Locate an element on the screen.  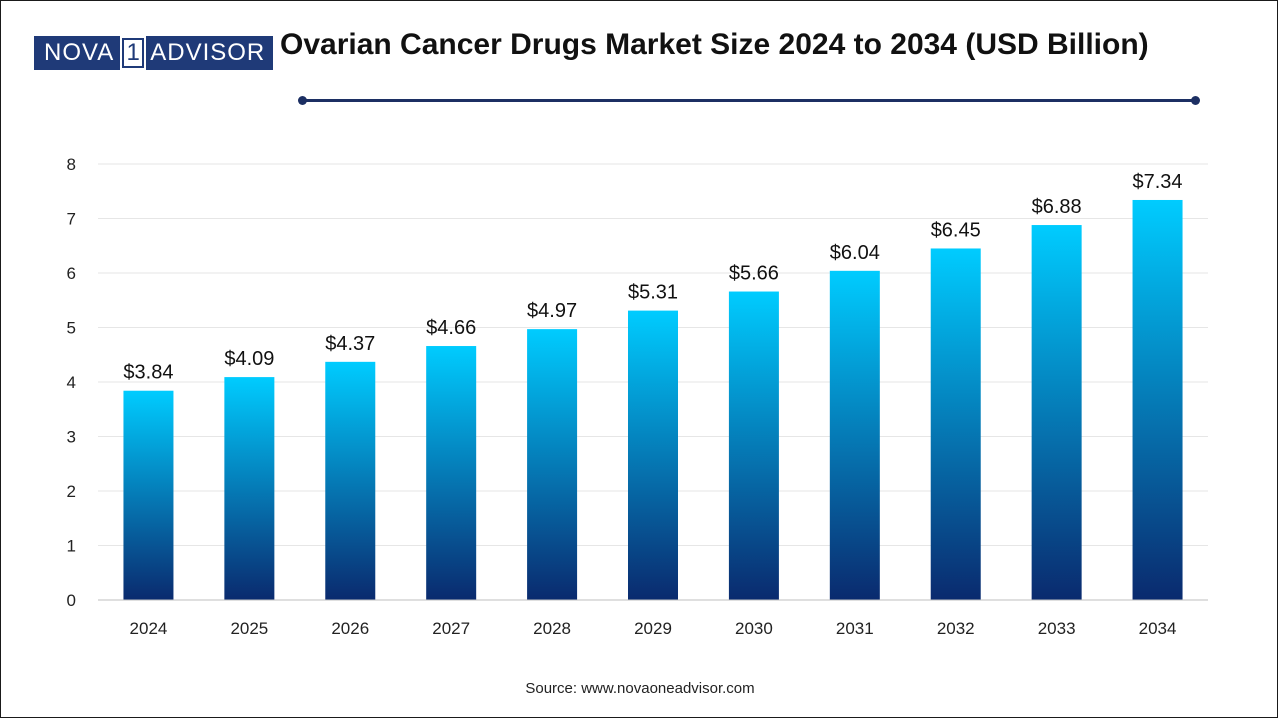
data-label: $6.88 is located at coordinates (1057, 207).